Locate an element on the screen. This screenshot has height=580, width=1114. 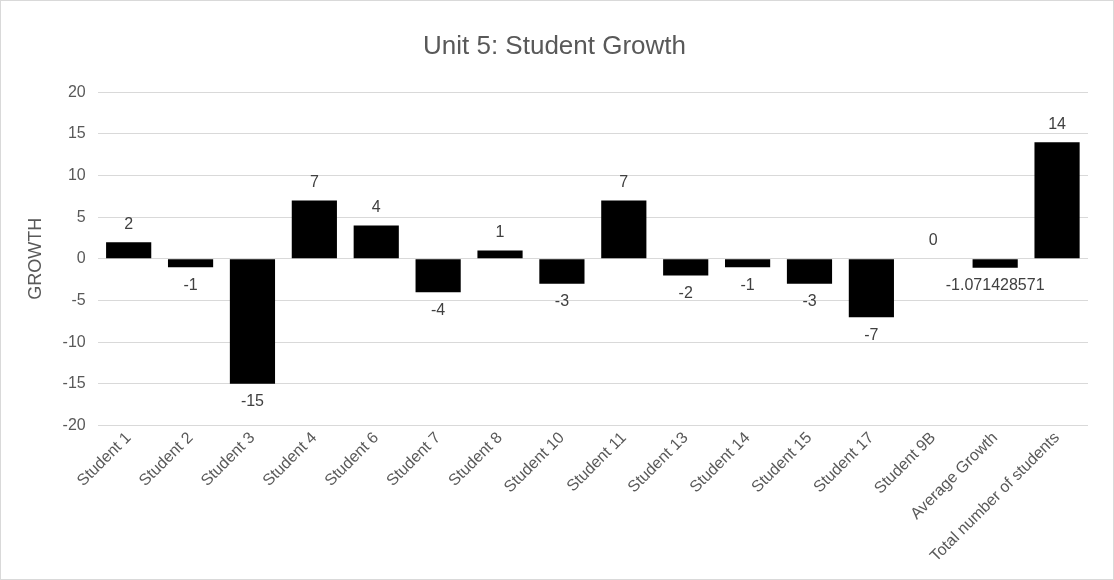
data-label: -2 is located at coordinates (685, 292).